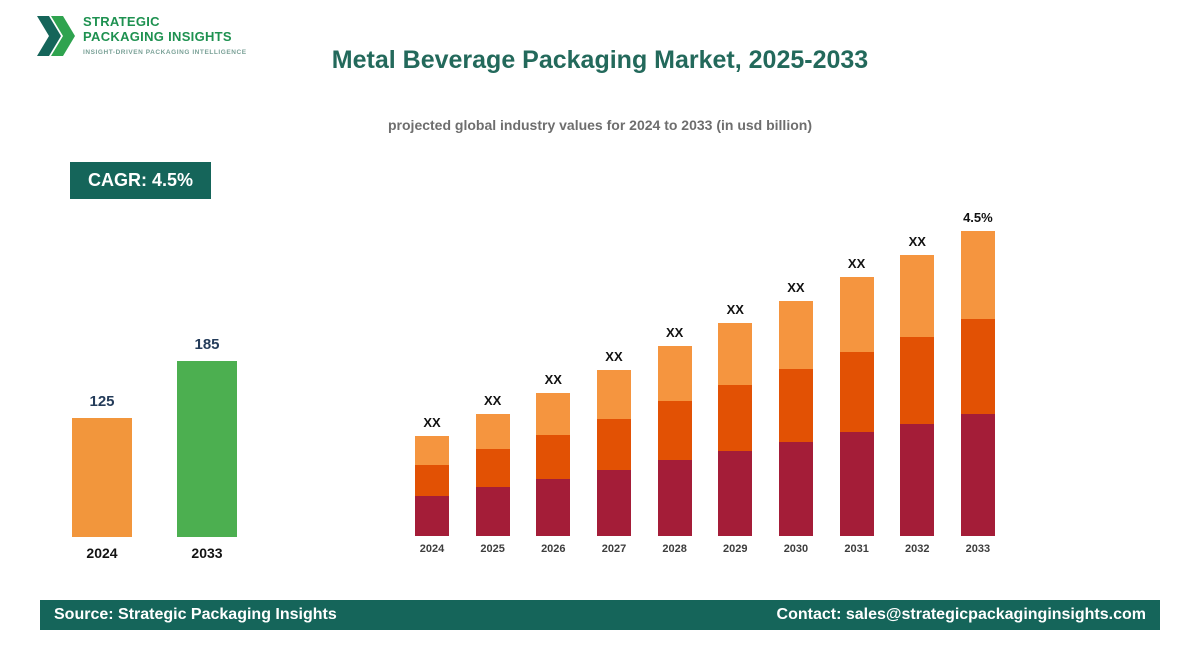 Image resolution: width=1200 pixels, height=650 pixels. I want to click on brand-name-line1: STRATEGIC, so click(121, 21).